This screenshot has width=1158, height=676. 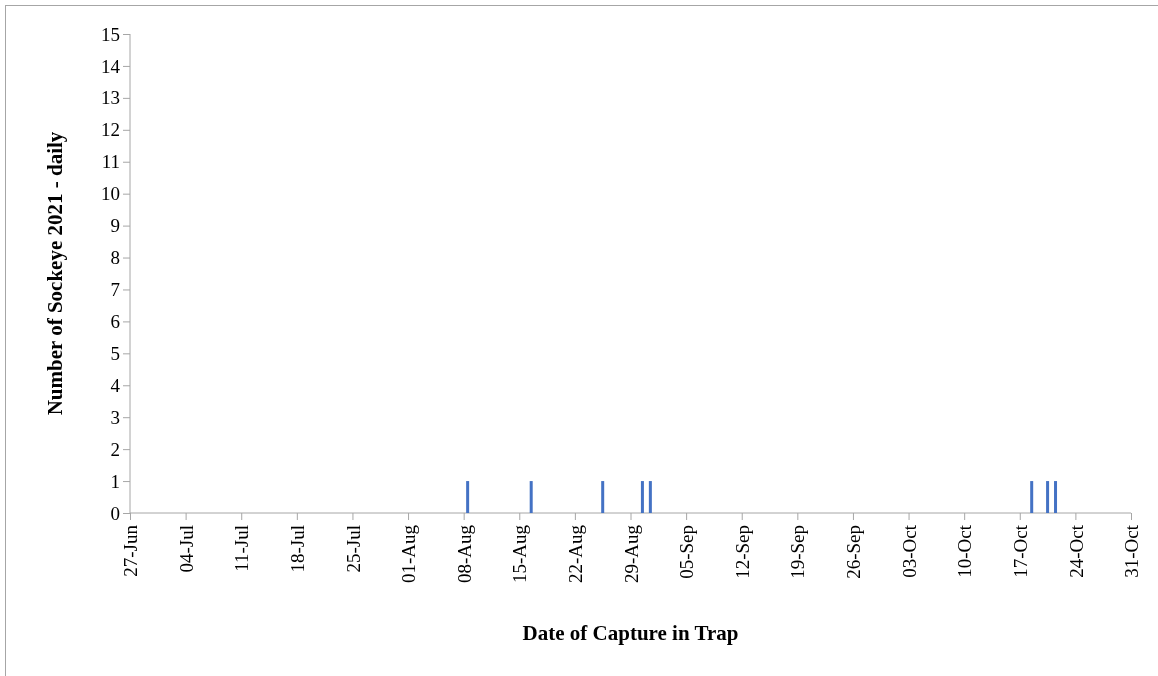 I want to click on x-tick-label: 05-Sep, so click(x=687, y=552).